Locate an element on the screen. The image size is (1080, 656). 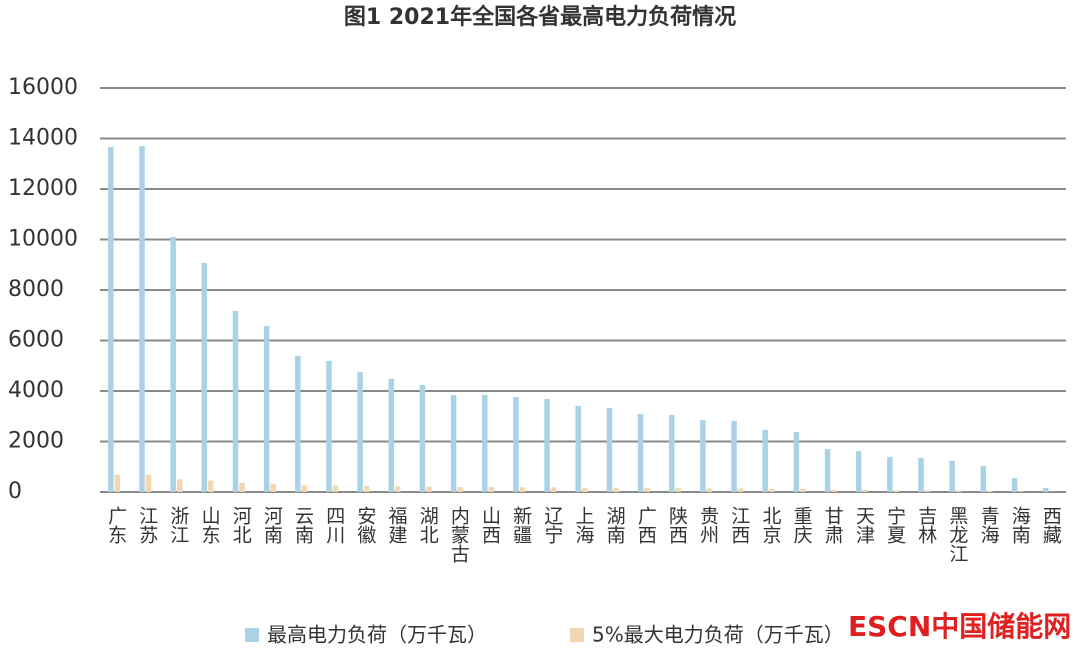
x-tick-label: 浙江 is located at coordinates (178, 525).